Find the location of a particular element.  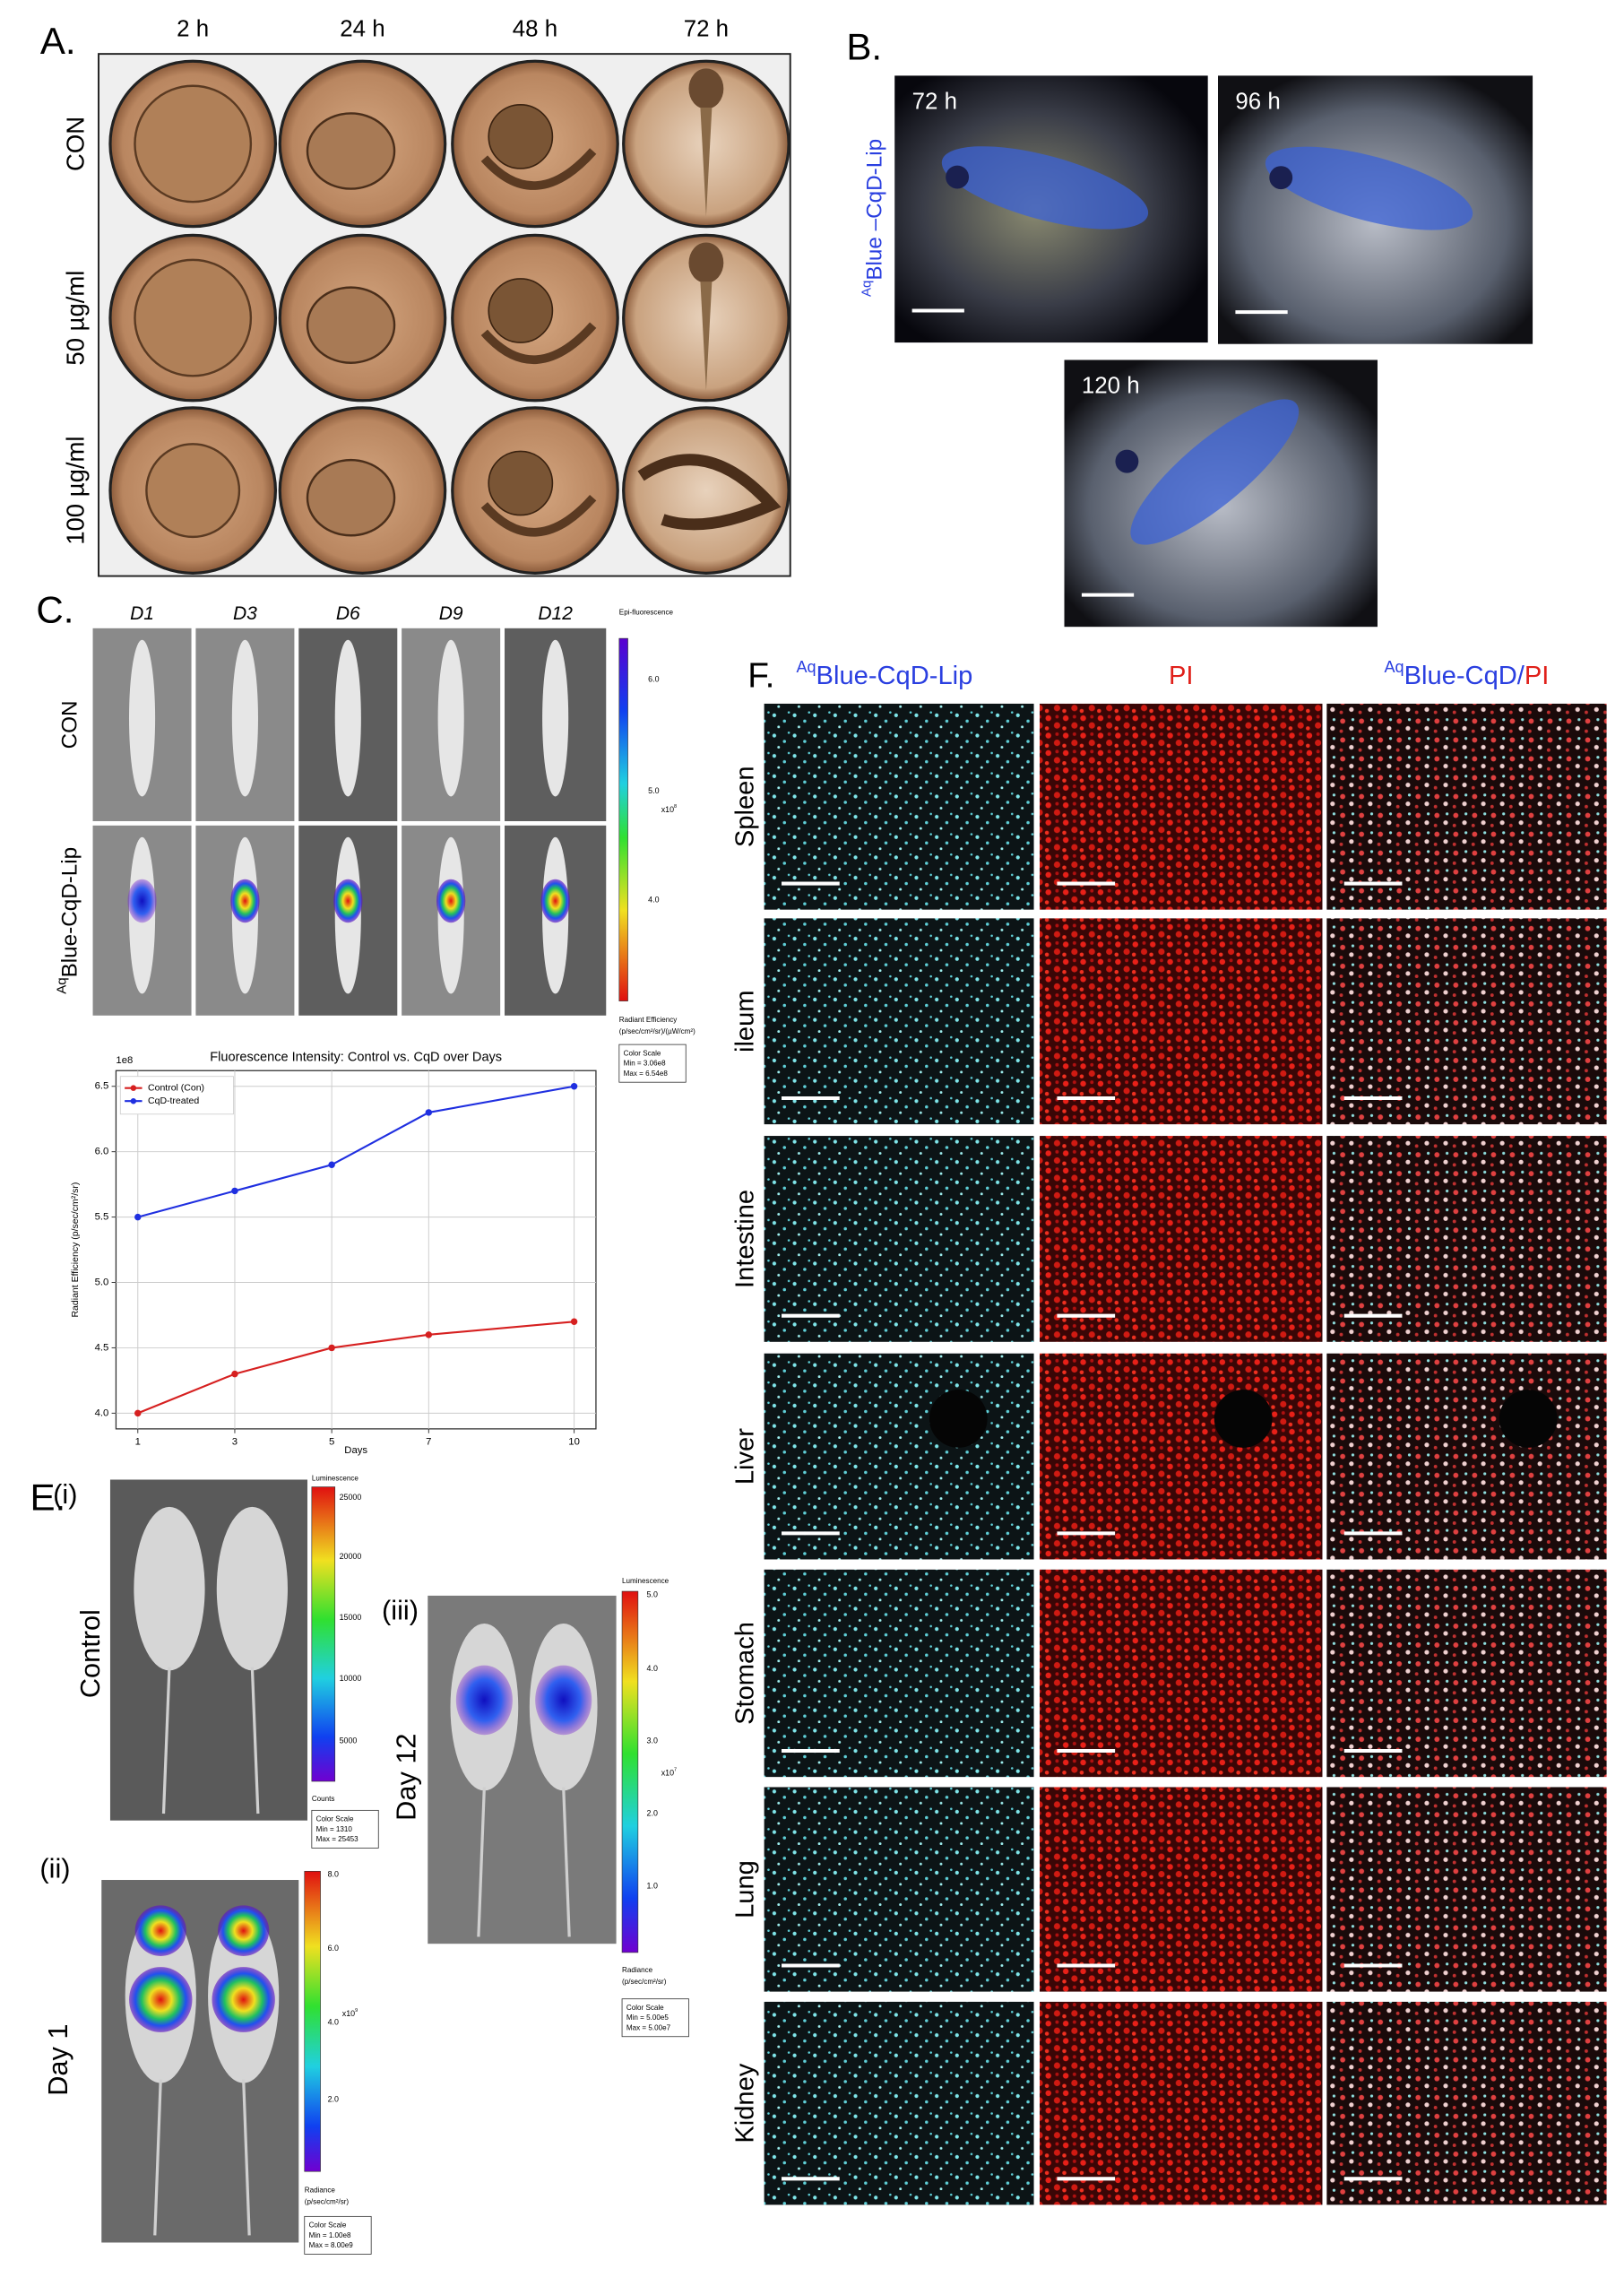

column-label: D6 is located at coordinates (348, 614).